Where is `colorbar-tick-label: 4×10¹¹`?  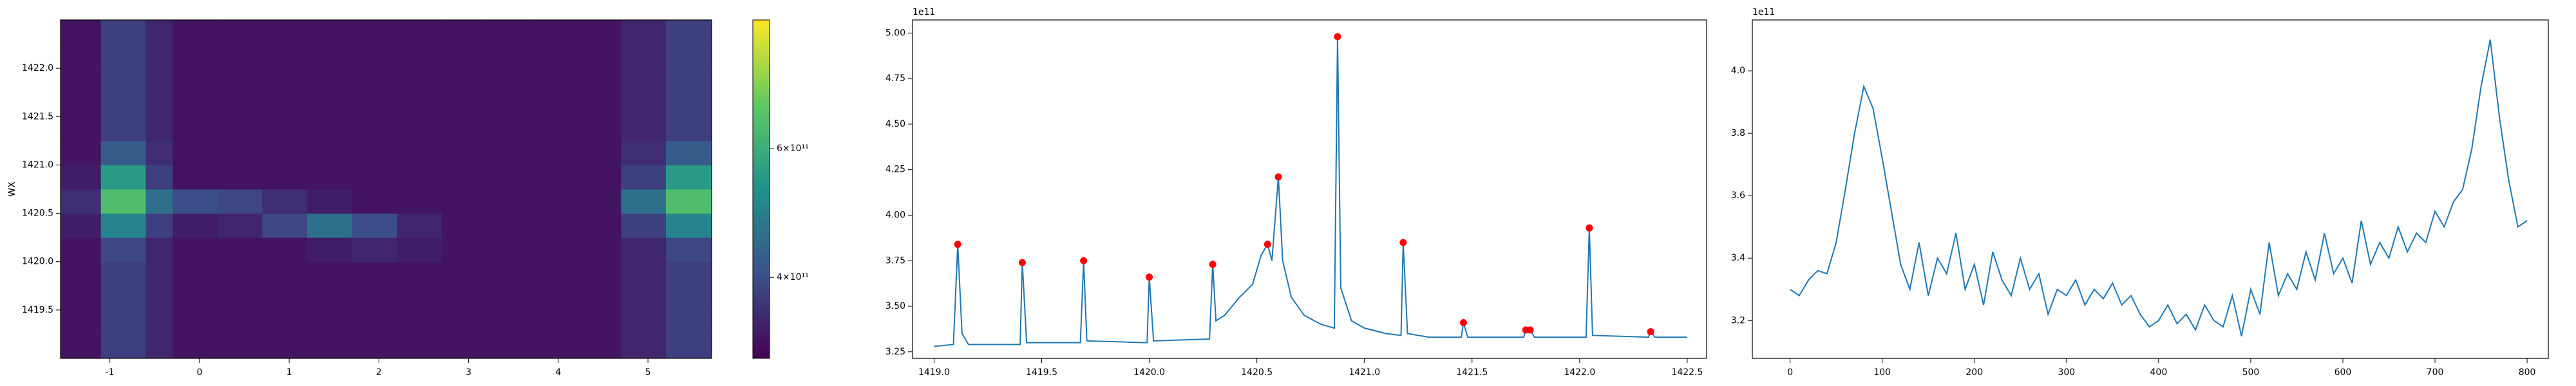 colorbar-tick-label: 4×10¹¹ is located at coordinates (793, 277).